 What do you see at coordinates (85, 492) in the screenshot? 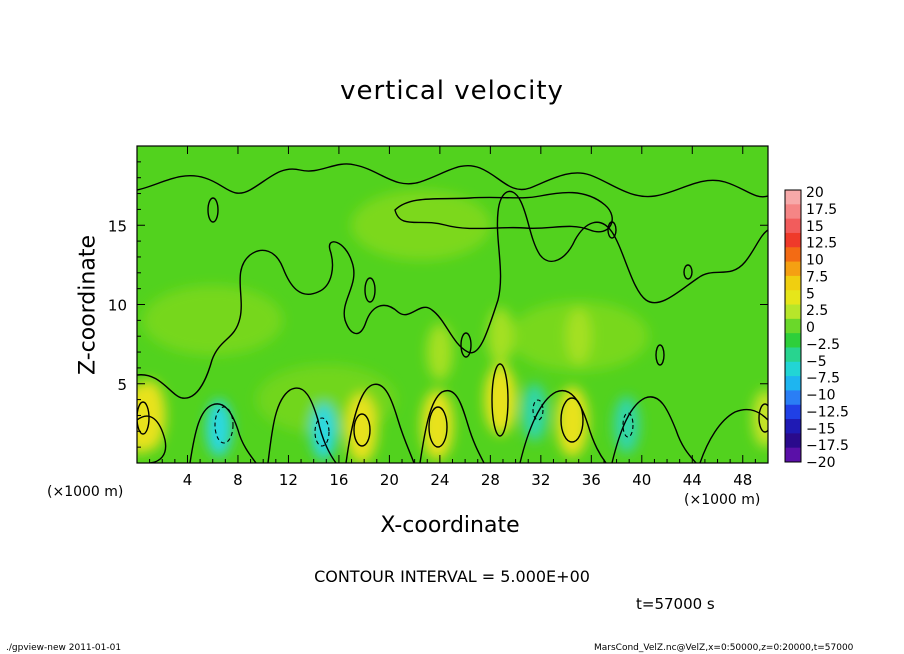
I see `x-unit-label-left: (×1000 m)` at bounding box center [85, 492].